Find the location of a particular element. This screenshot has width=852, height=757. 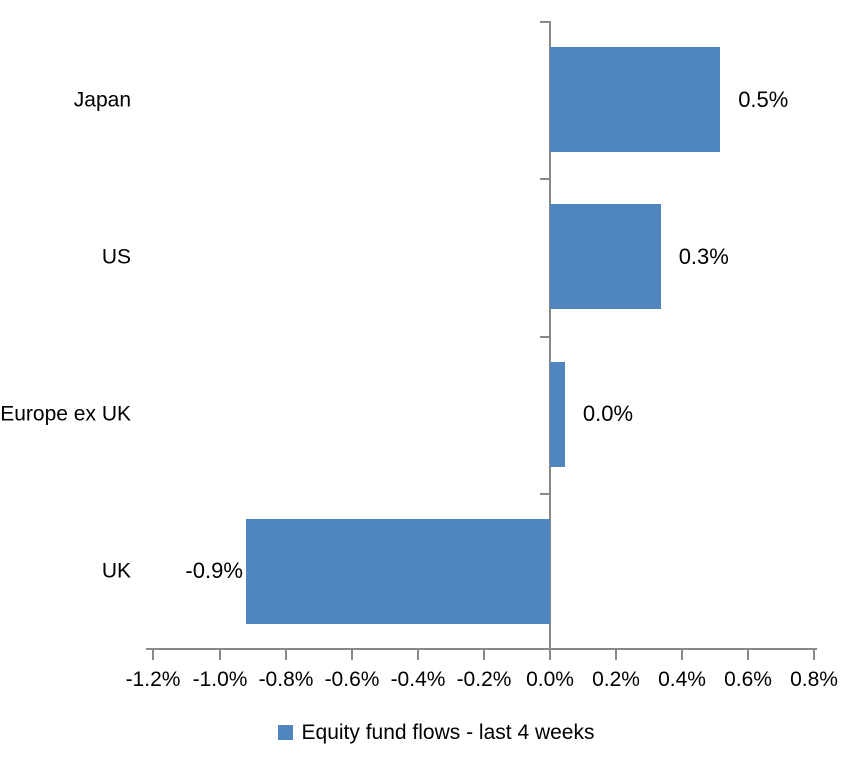

category-label: Japan is located at coordinates (102, 100).